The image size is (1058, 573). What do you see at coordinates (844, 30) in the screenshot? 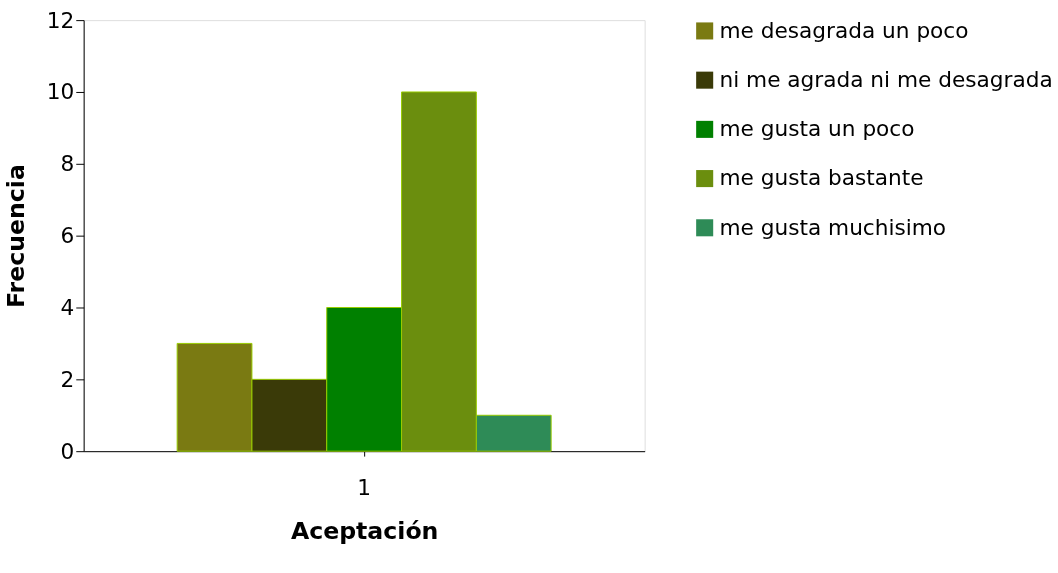
I see `legend-label: me desagrada un poco` at bounding box center [844, 30].